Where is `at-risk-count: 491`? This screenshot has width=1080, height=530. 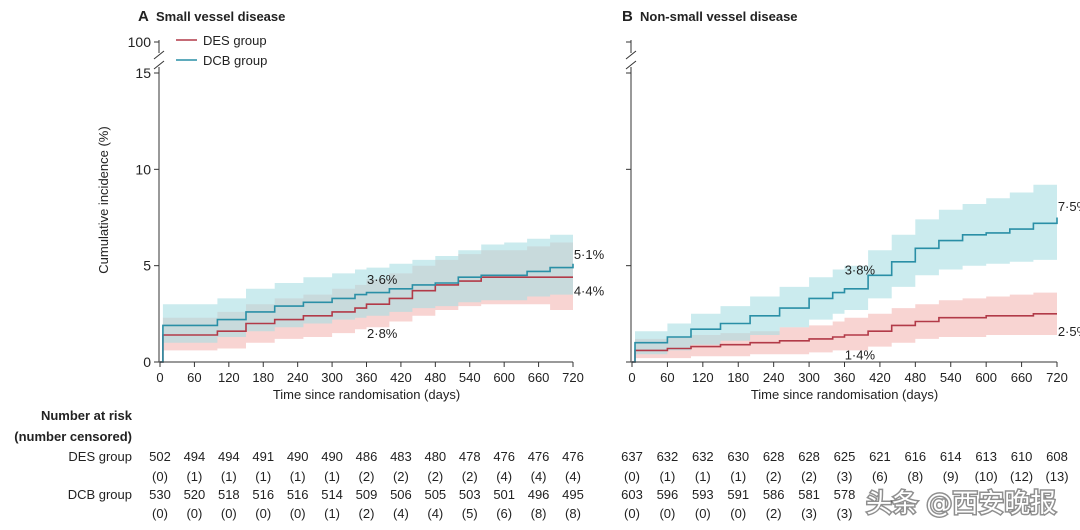
at-risk-count: 491 is located at coordinates (263, 456).